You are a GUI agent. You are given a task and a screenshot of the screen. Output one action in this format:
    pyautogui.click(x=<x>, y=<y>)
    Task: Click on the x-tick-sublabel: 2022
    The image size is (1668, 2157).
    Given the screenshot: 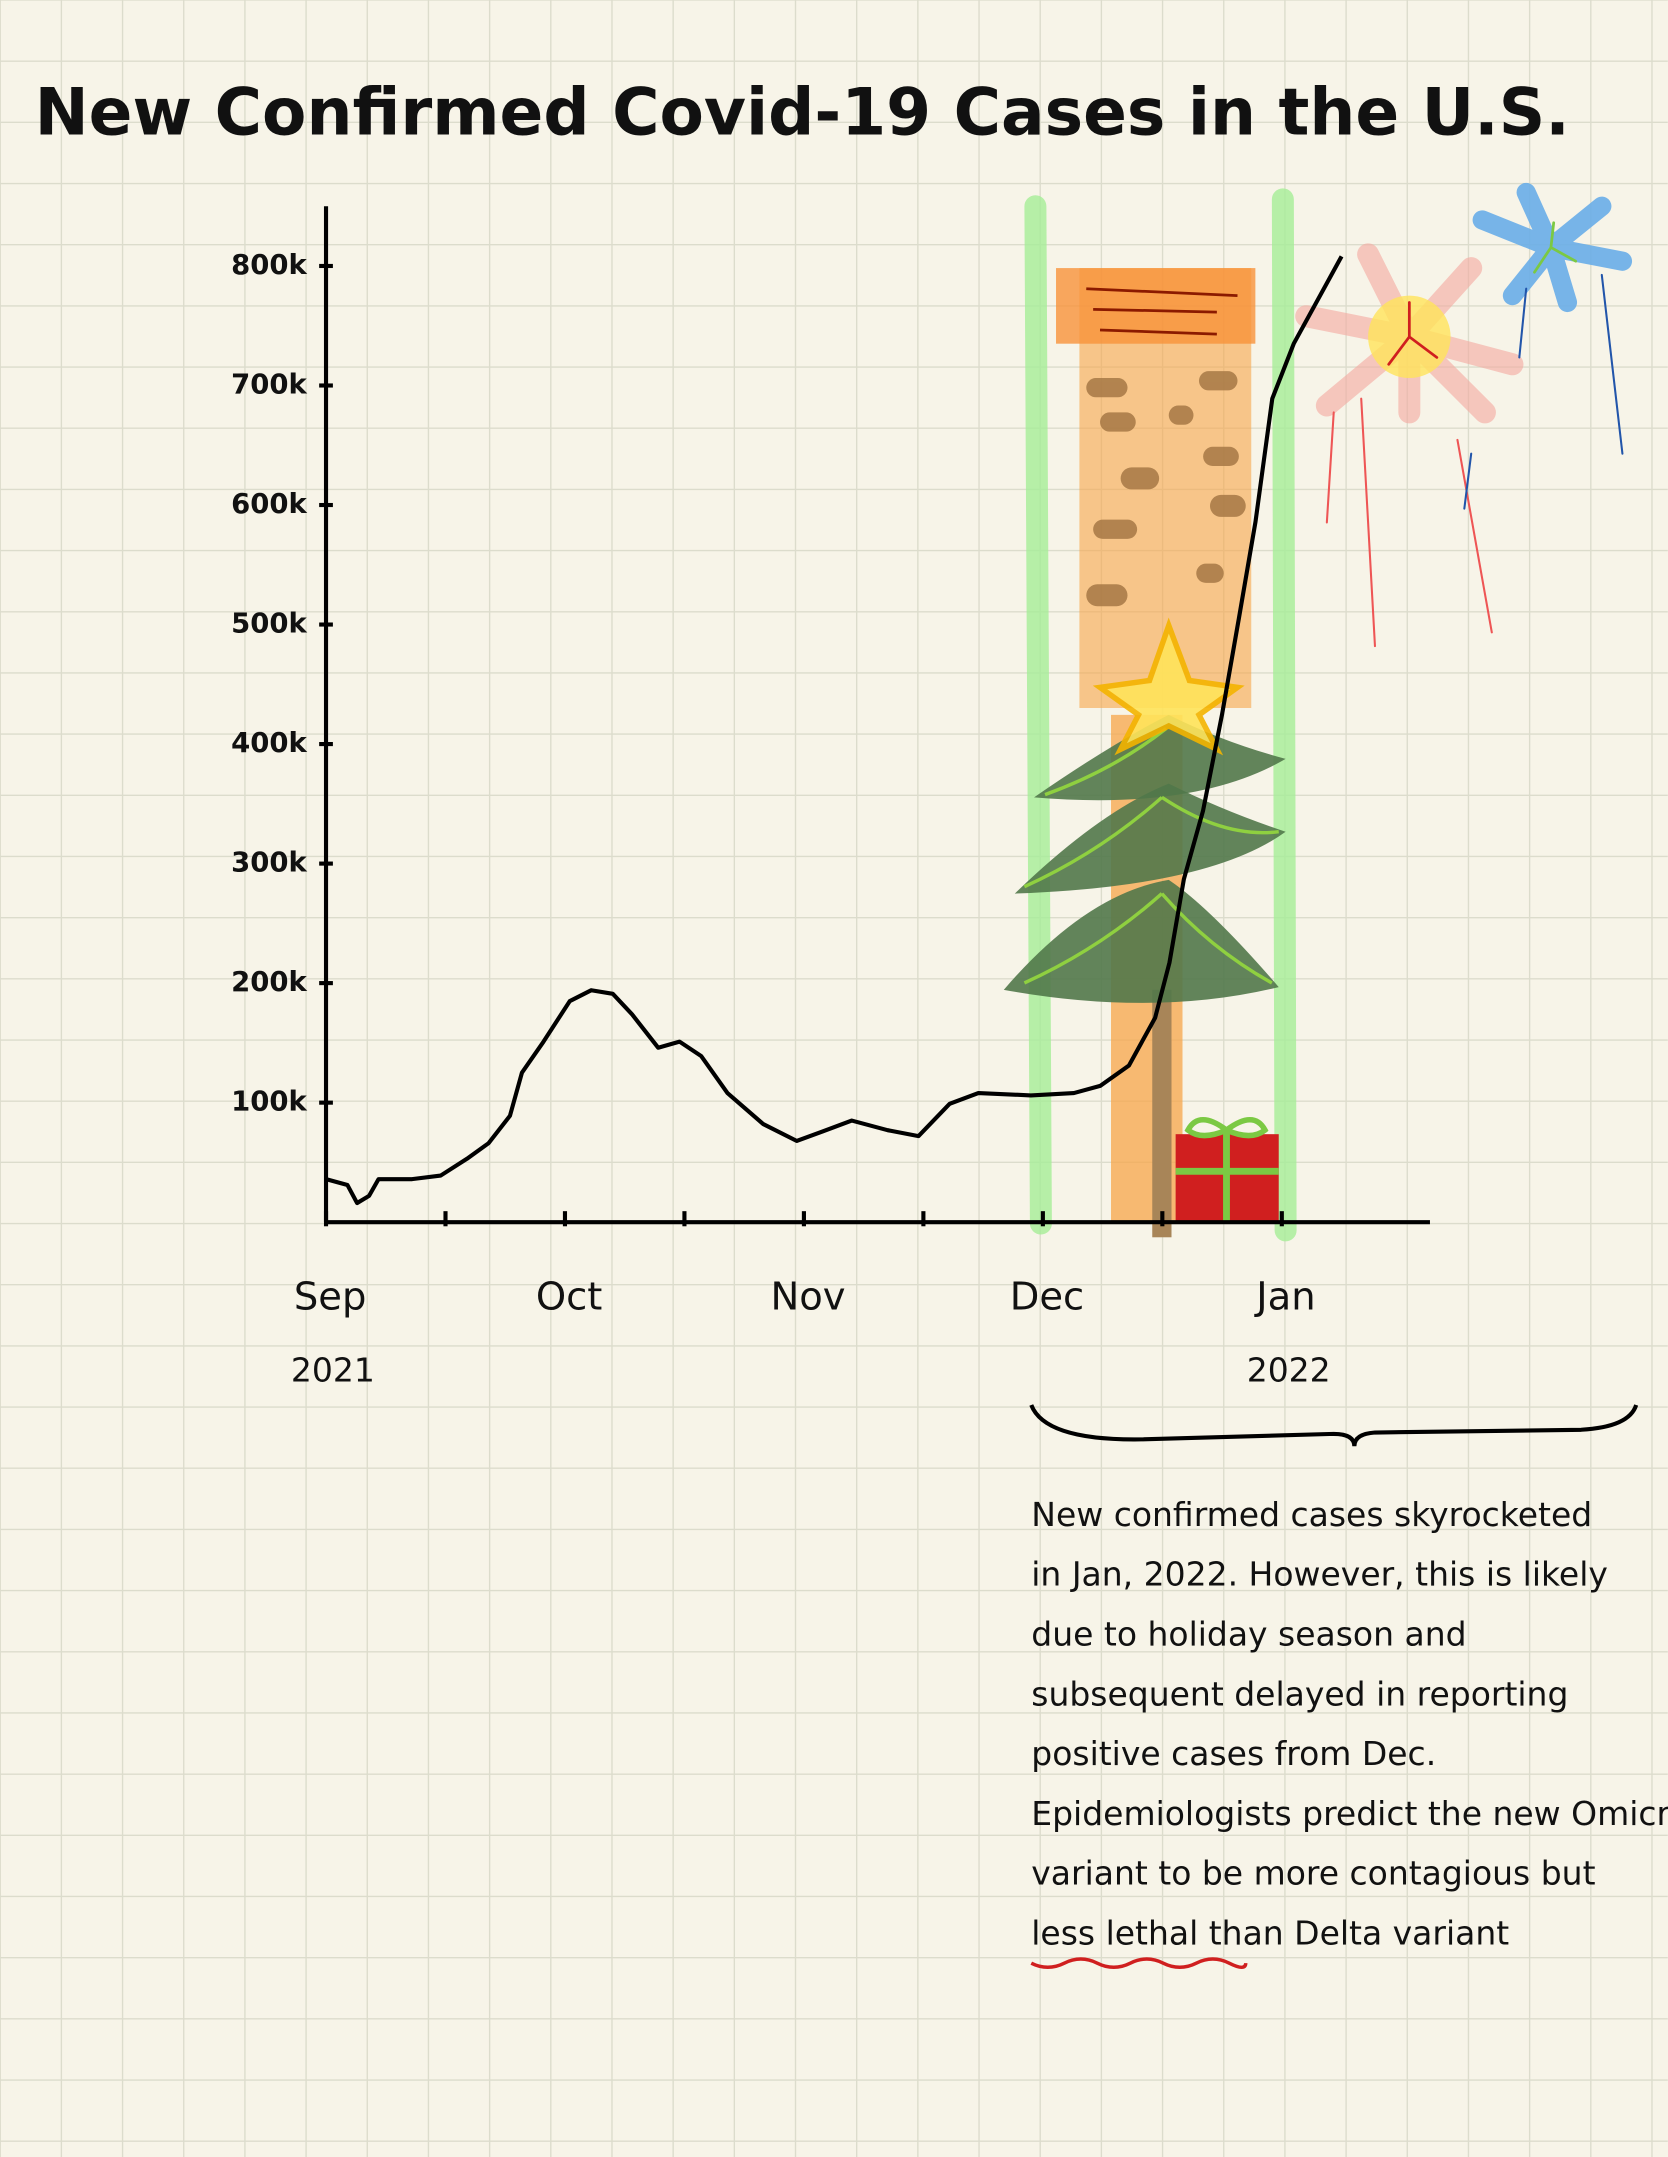 What is the action you would take?
    pyautogui.click(x=1289, y=1370)
    